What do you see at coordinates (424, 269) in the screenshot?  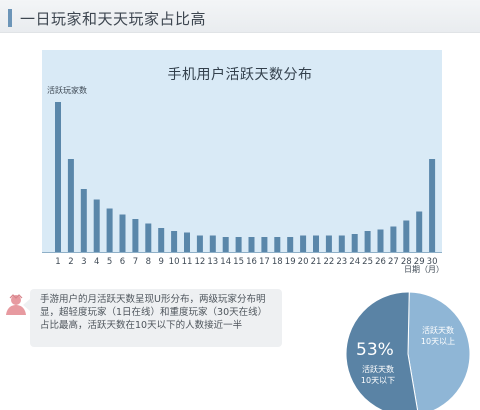 I see `x-axis-label: 日期（月）` at bounding box center [424, 269].